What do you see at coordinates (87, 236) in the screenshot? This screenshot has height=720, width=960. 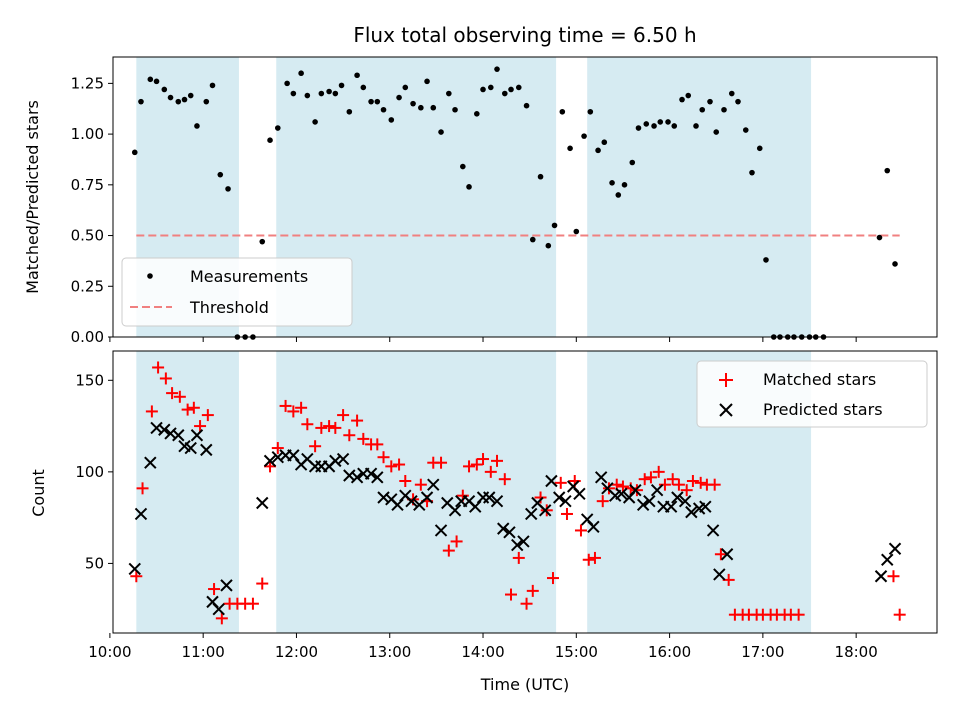 I see `top-y-tick-label: 0.50` at bounding box center [87, 236].